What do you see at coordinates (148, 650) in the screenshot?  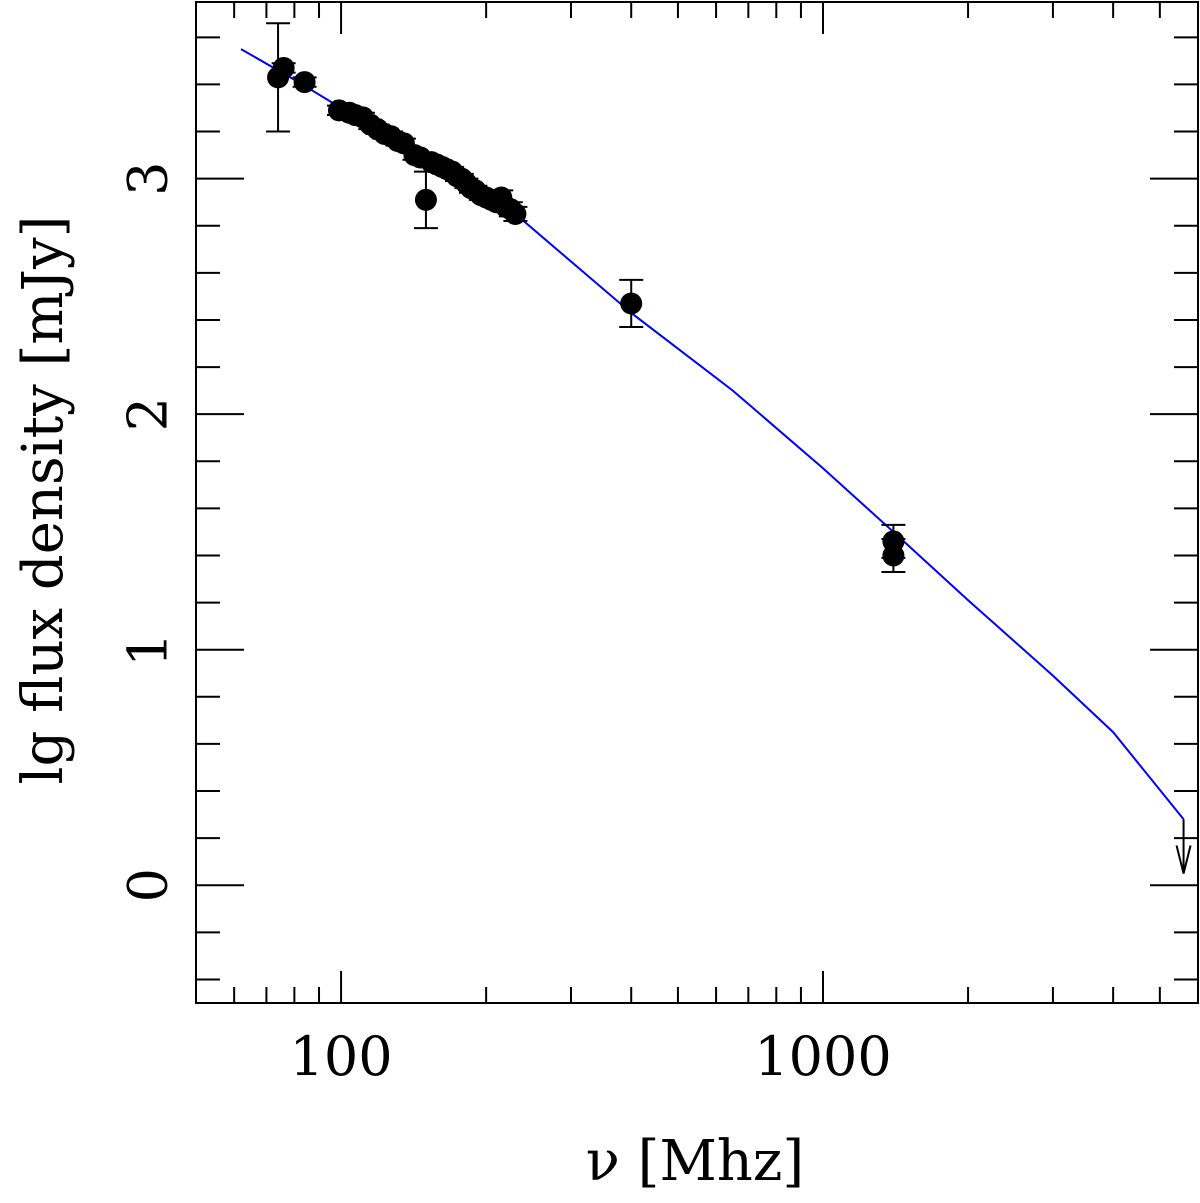 I see `y-tick-label: 1` at bounding box center [148, 650].